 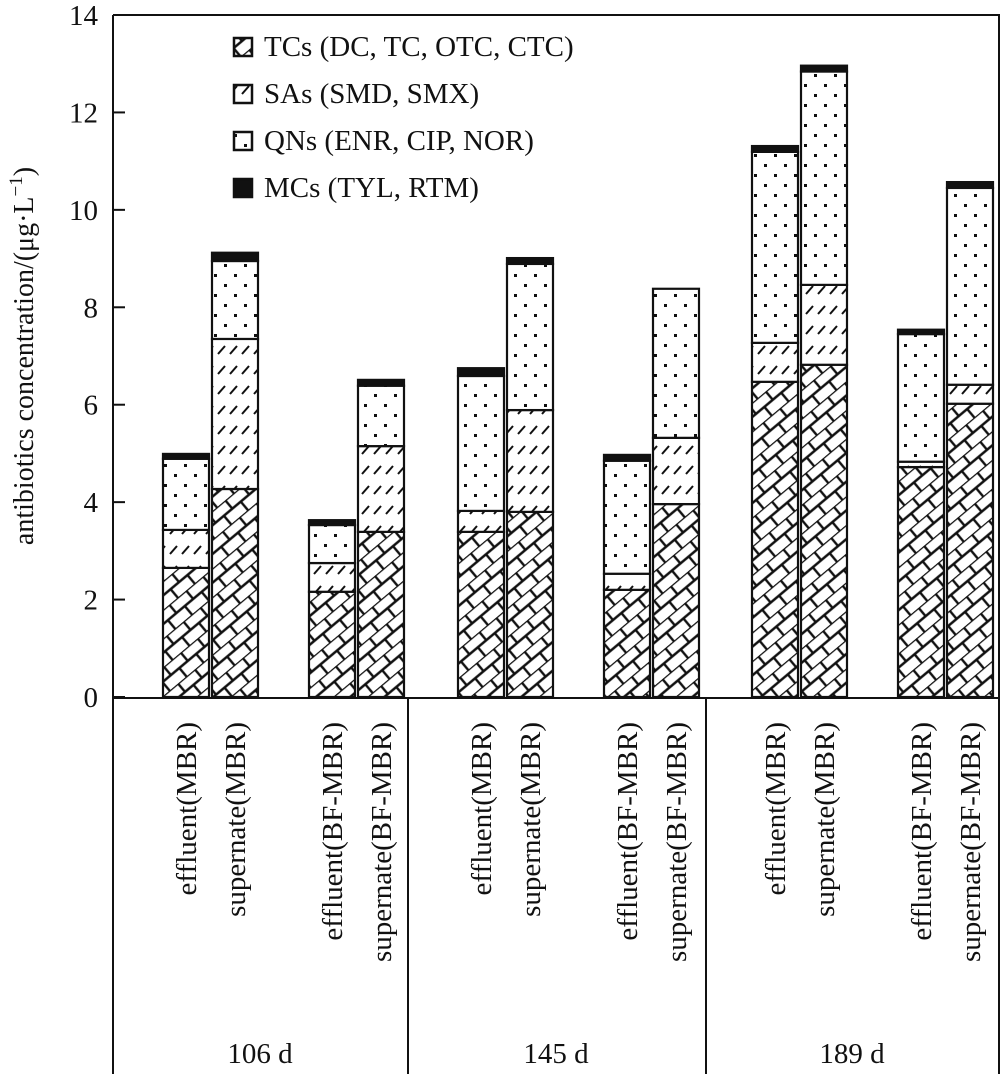 I want to click on y-axis-ticks: 0 2 4 6 8 10 12 14, so click(x=97, y=357).